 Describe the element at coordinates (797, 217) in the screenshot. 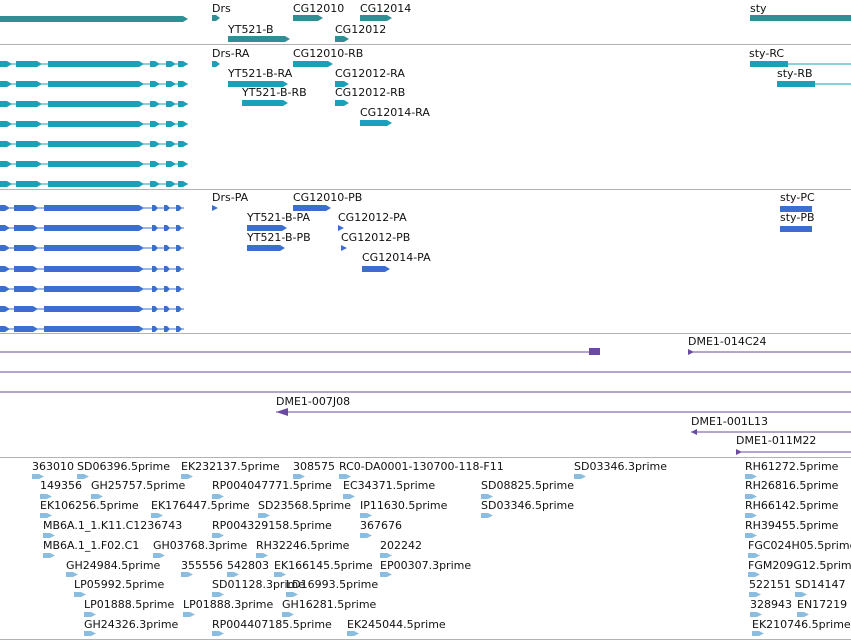

I see `protein-label-sty-pb: sty-PB` at that location.